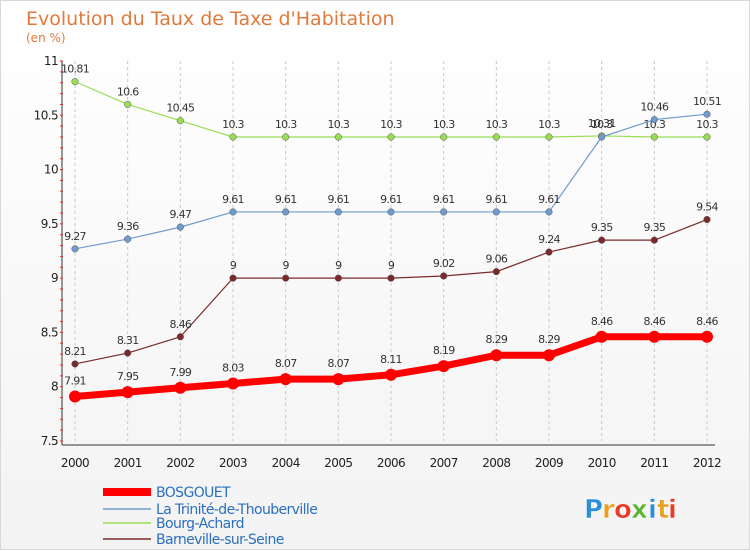 The height and width of the screenshot is (551, 750). I want to click on data-label: 9.02, so click(444, 263).